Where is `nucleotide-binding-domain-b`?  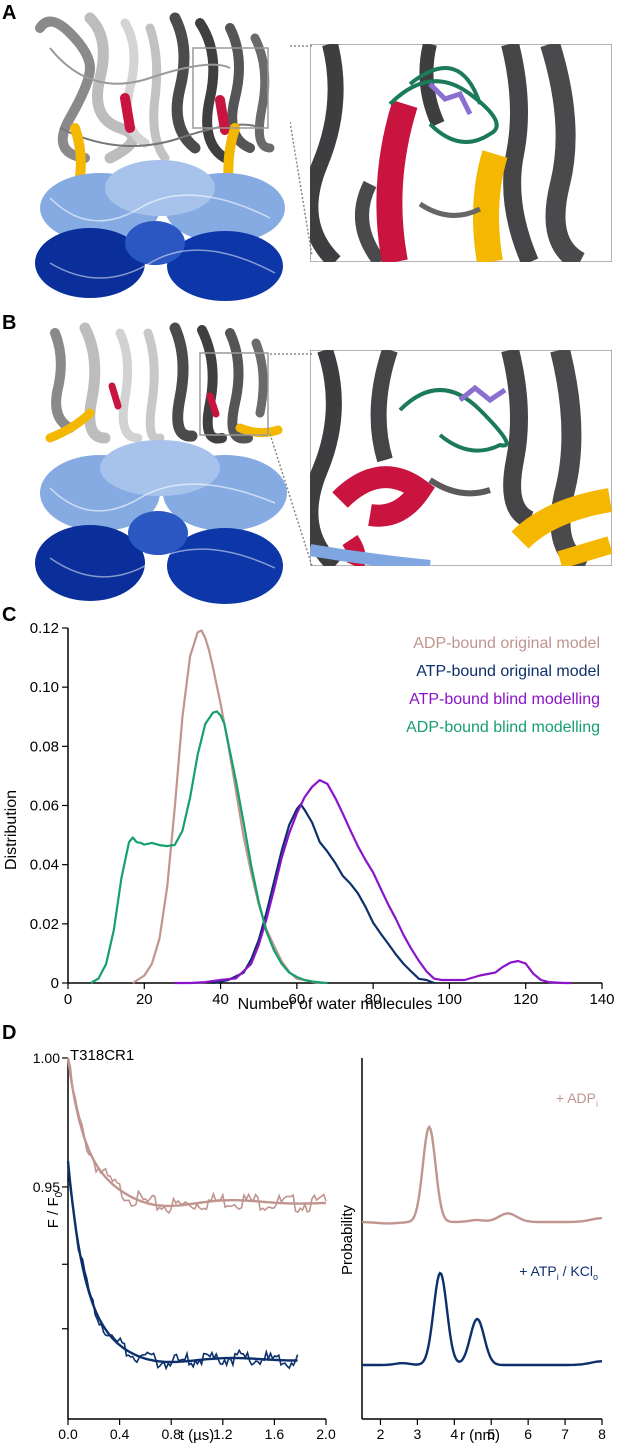 nucleotide-binding-domain-b is located at coordinates (161, 522).